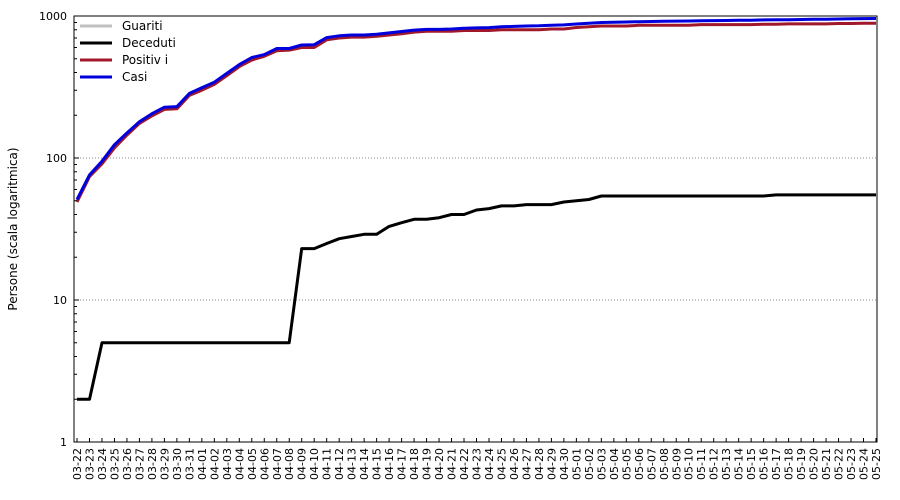 The height and width of the screenshot is (500, 900). What do you see at coordinates (127, 464) in the screenshot?
I see `x-tick-label: 03-26` at bounding box center [127, 464].